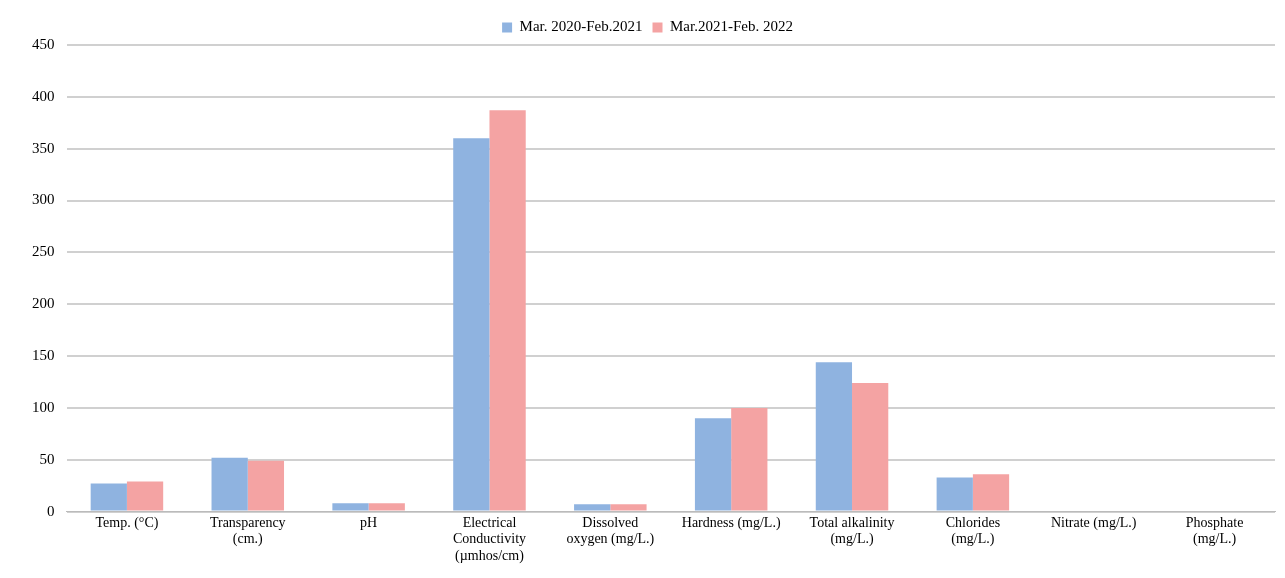 The width and height of the screenshot is (1285, 578). I want to click on x-tick-label: Dissolved oxygen (mg/L.), so click(610, 531).